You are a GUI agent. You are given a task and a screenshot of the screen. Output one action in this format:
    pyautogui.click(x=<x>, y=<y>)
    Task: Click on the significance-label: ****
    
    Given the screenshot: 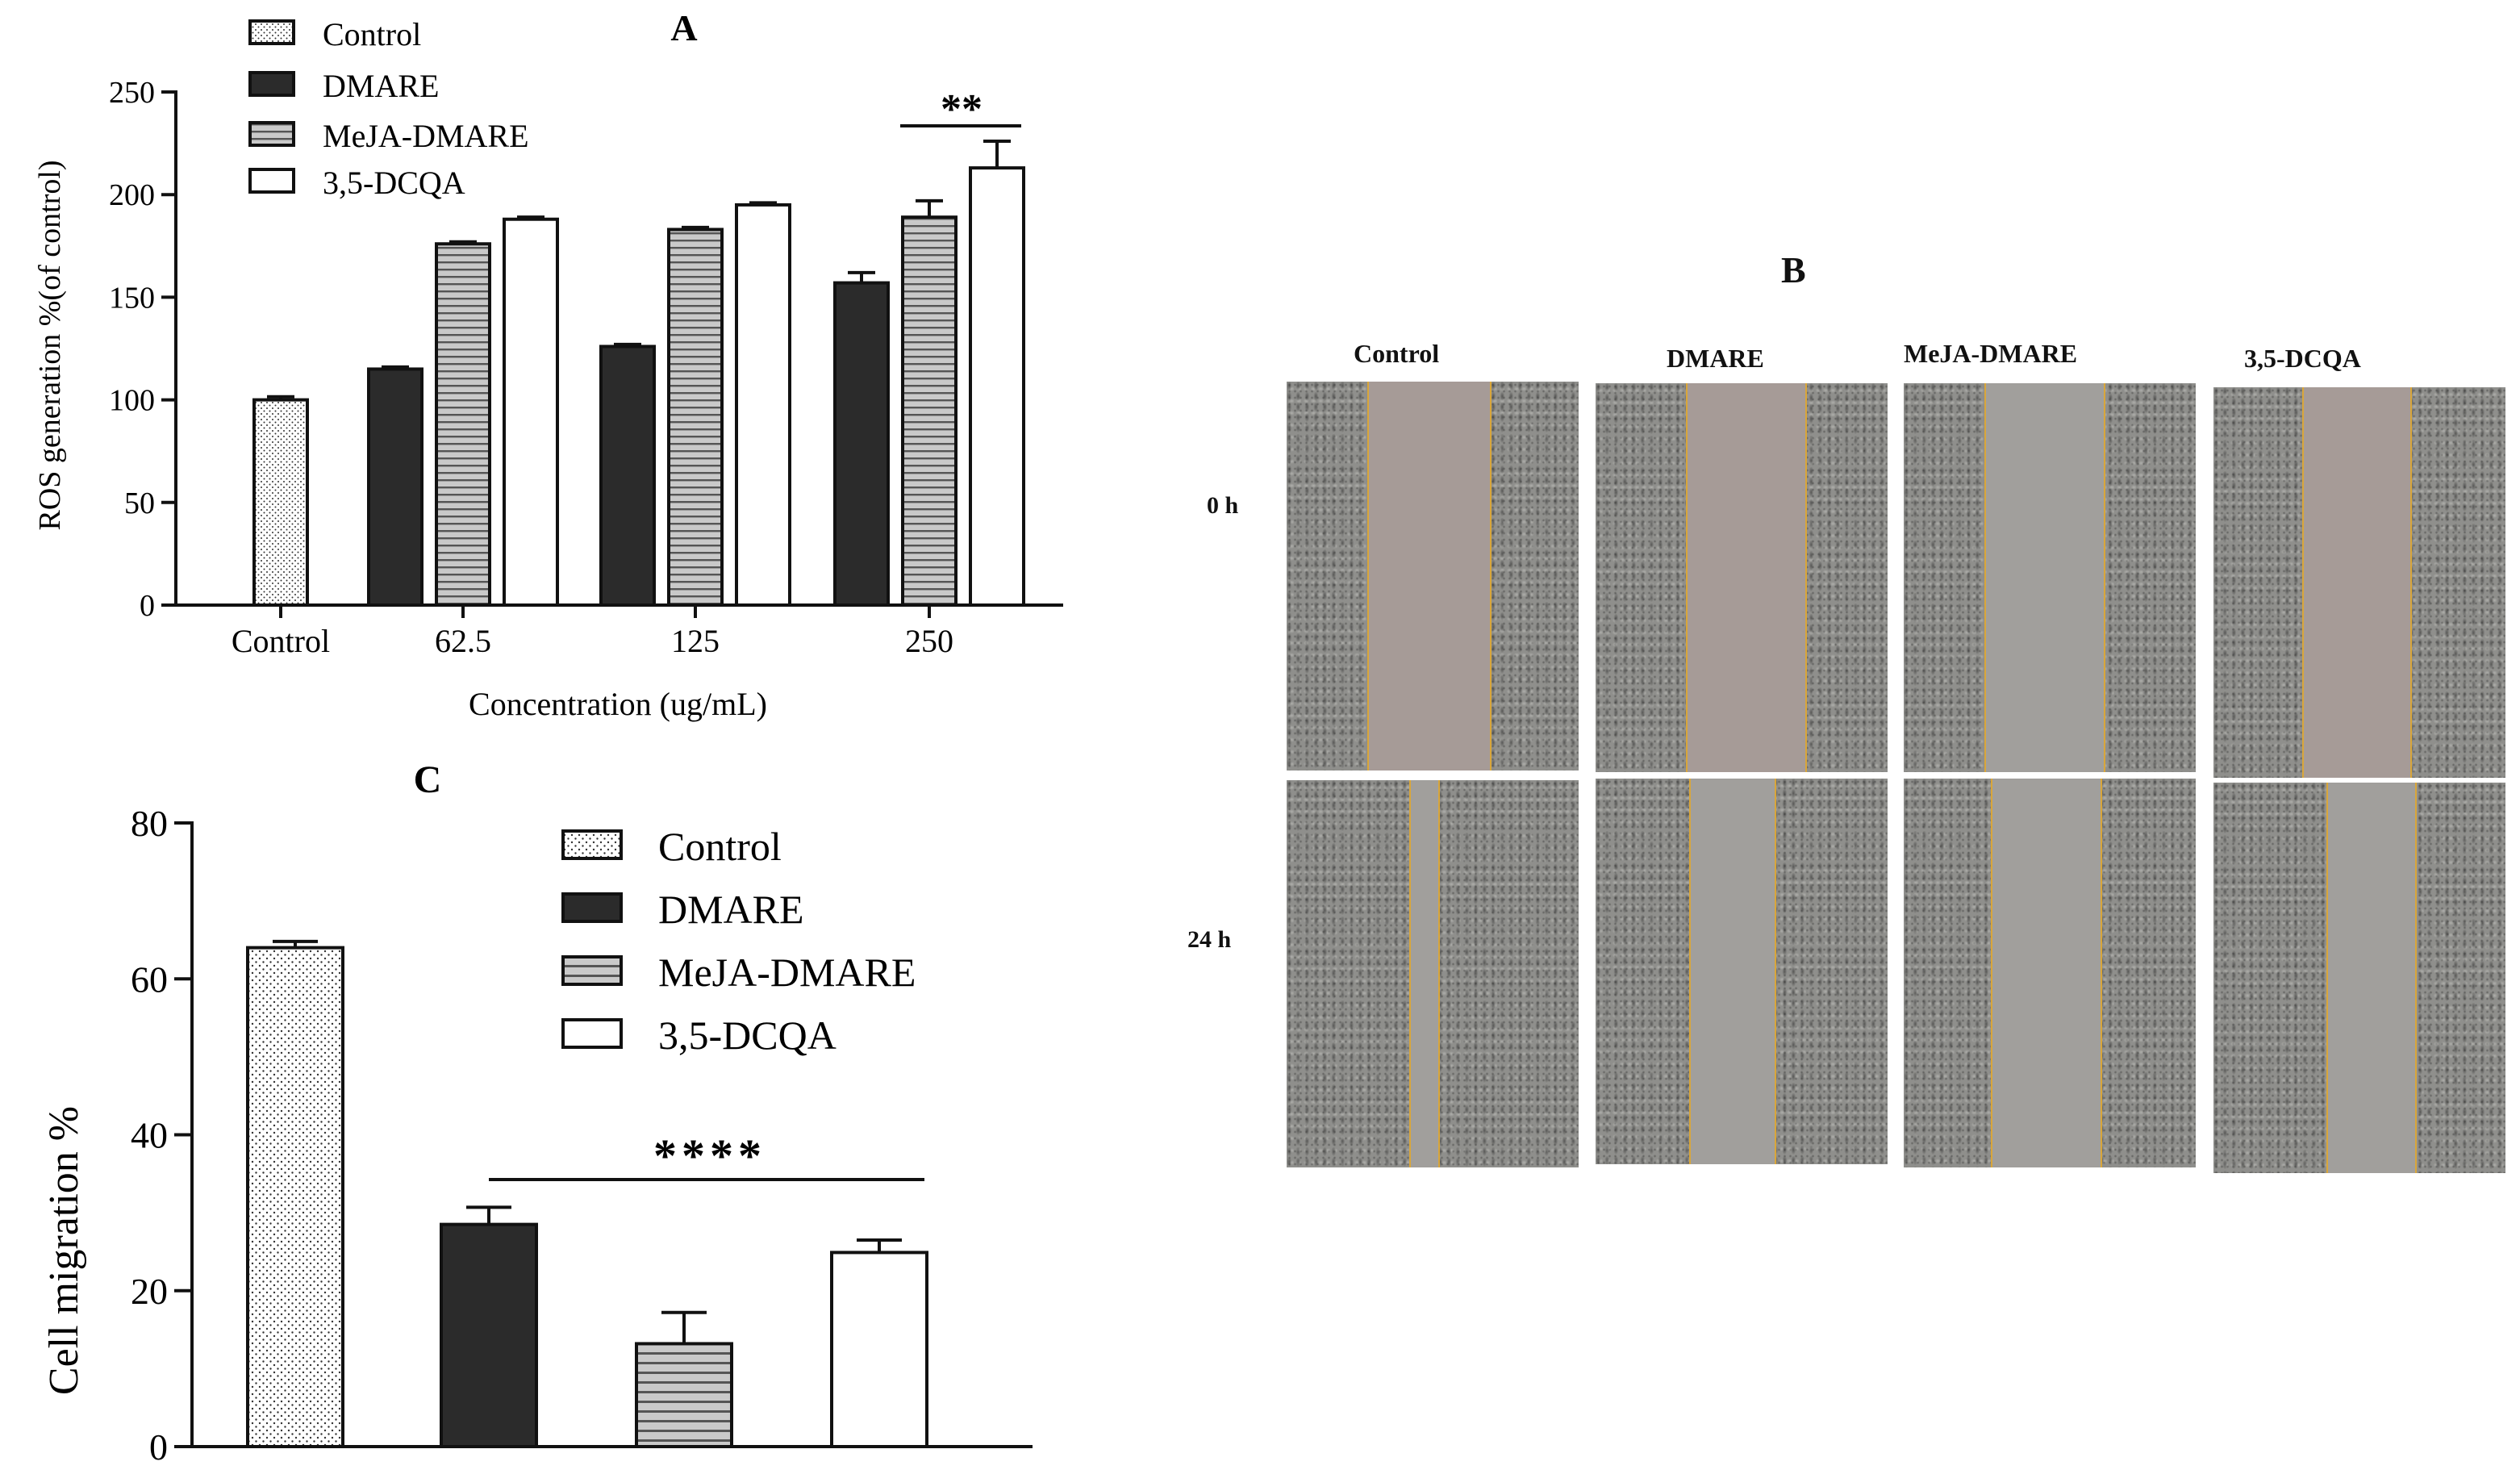 What is the action you would take?
    pyautogui.click(x=709, y=1156)
    